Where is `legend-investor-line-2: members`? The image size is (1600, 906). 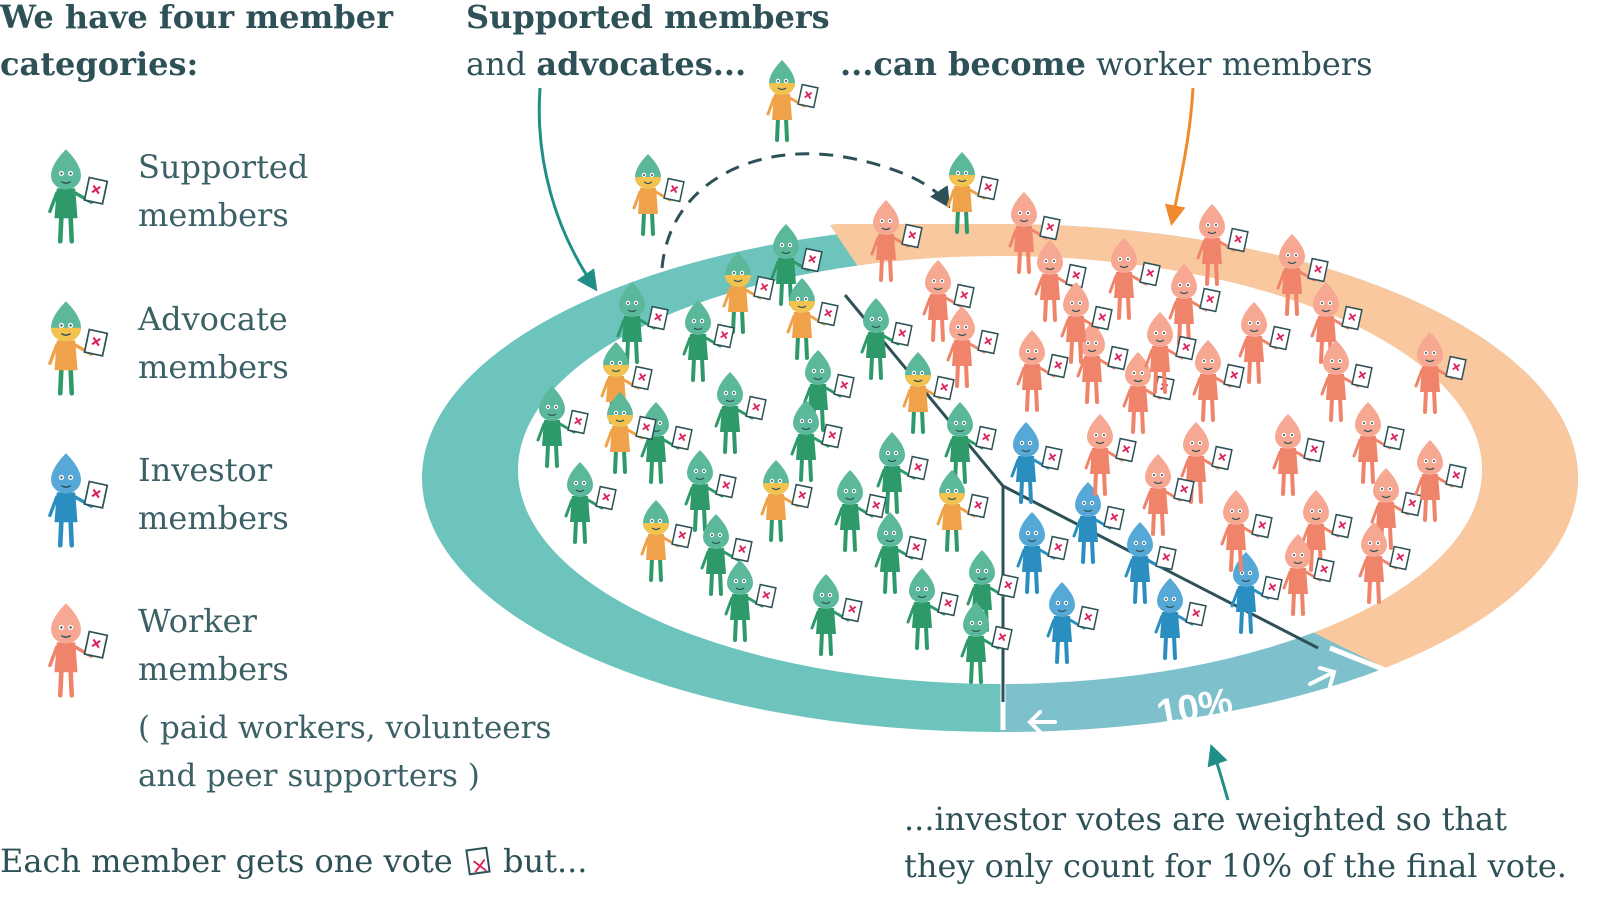 legend-investor-line-2: members is located at coordinates (213, 518).